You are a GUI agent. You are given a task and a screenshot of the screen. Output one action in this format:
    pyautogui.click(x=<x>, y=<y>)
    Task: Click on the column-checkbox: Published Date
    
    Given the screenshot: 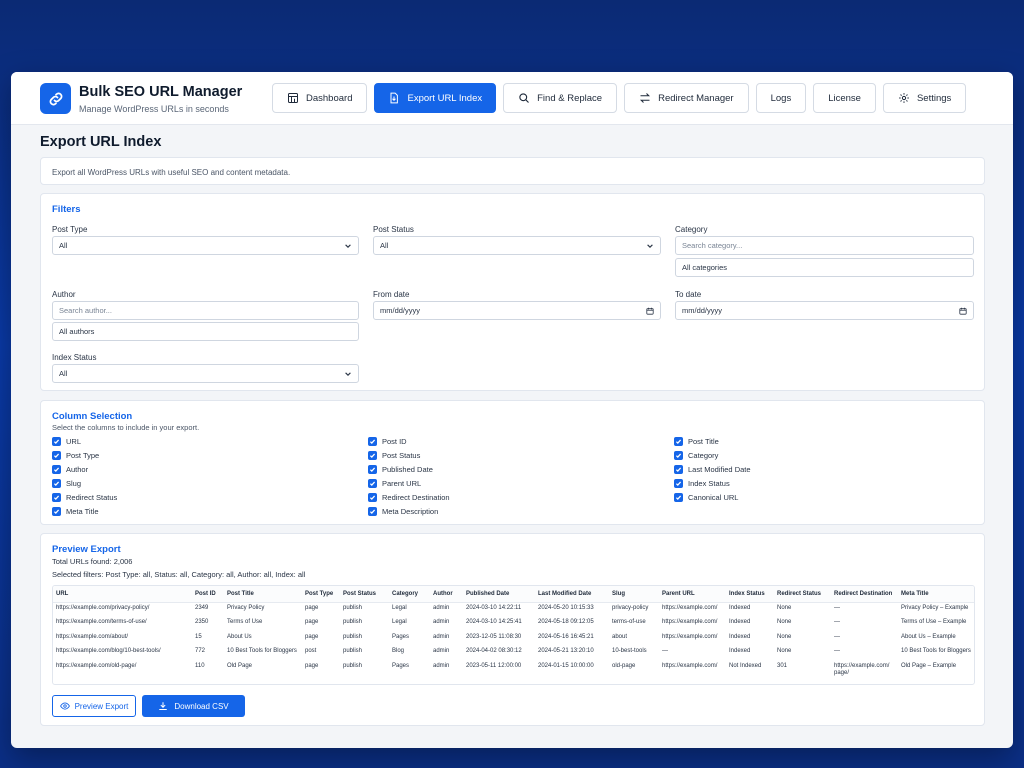 What is the action you would take?
    pyautogui.click(x=400, y=469)
    